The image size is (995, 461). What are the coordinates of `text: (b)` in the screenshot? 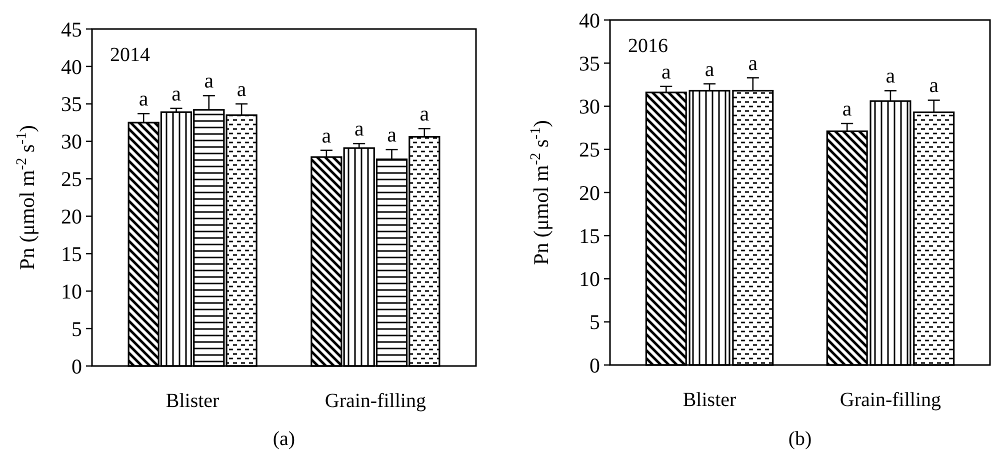 It's located at (800, 439).